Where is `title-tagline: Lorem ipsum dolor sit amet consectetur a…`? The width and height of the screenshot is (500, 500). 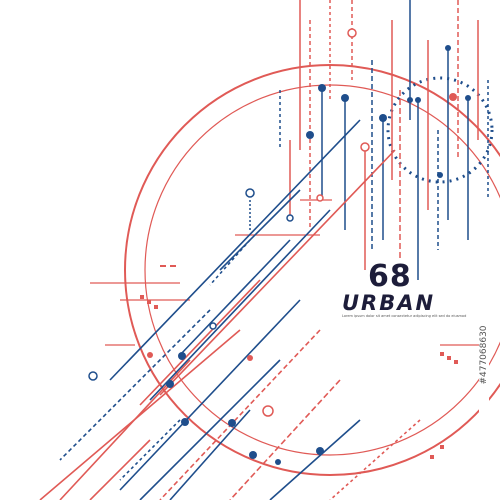 title-tagline: Lorem ipsum dolor sit amet consectetur a… is located at coordinates (404, 316).